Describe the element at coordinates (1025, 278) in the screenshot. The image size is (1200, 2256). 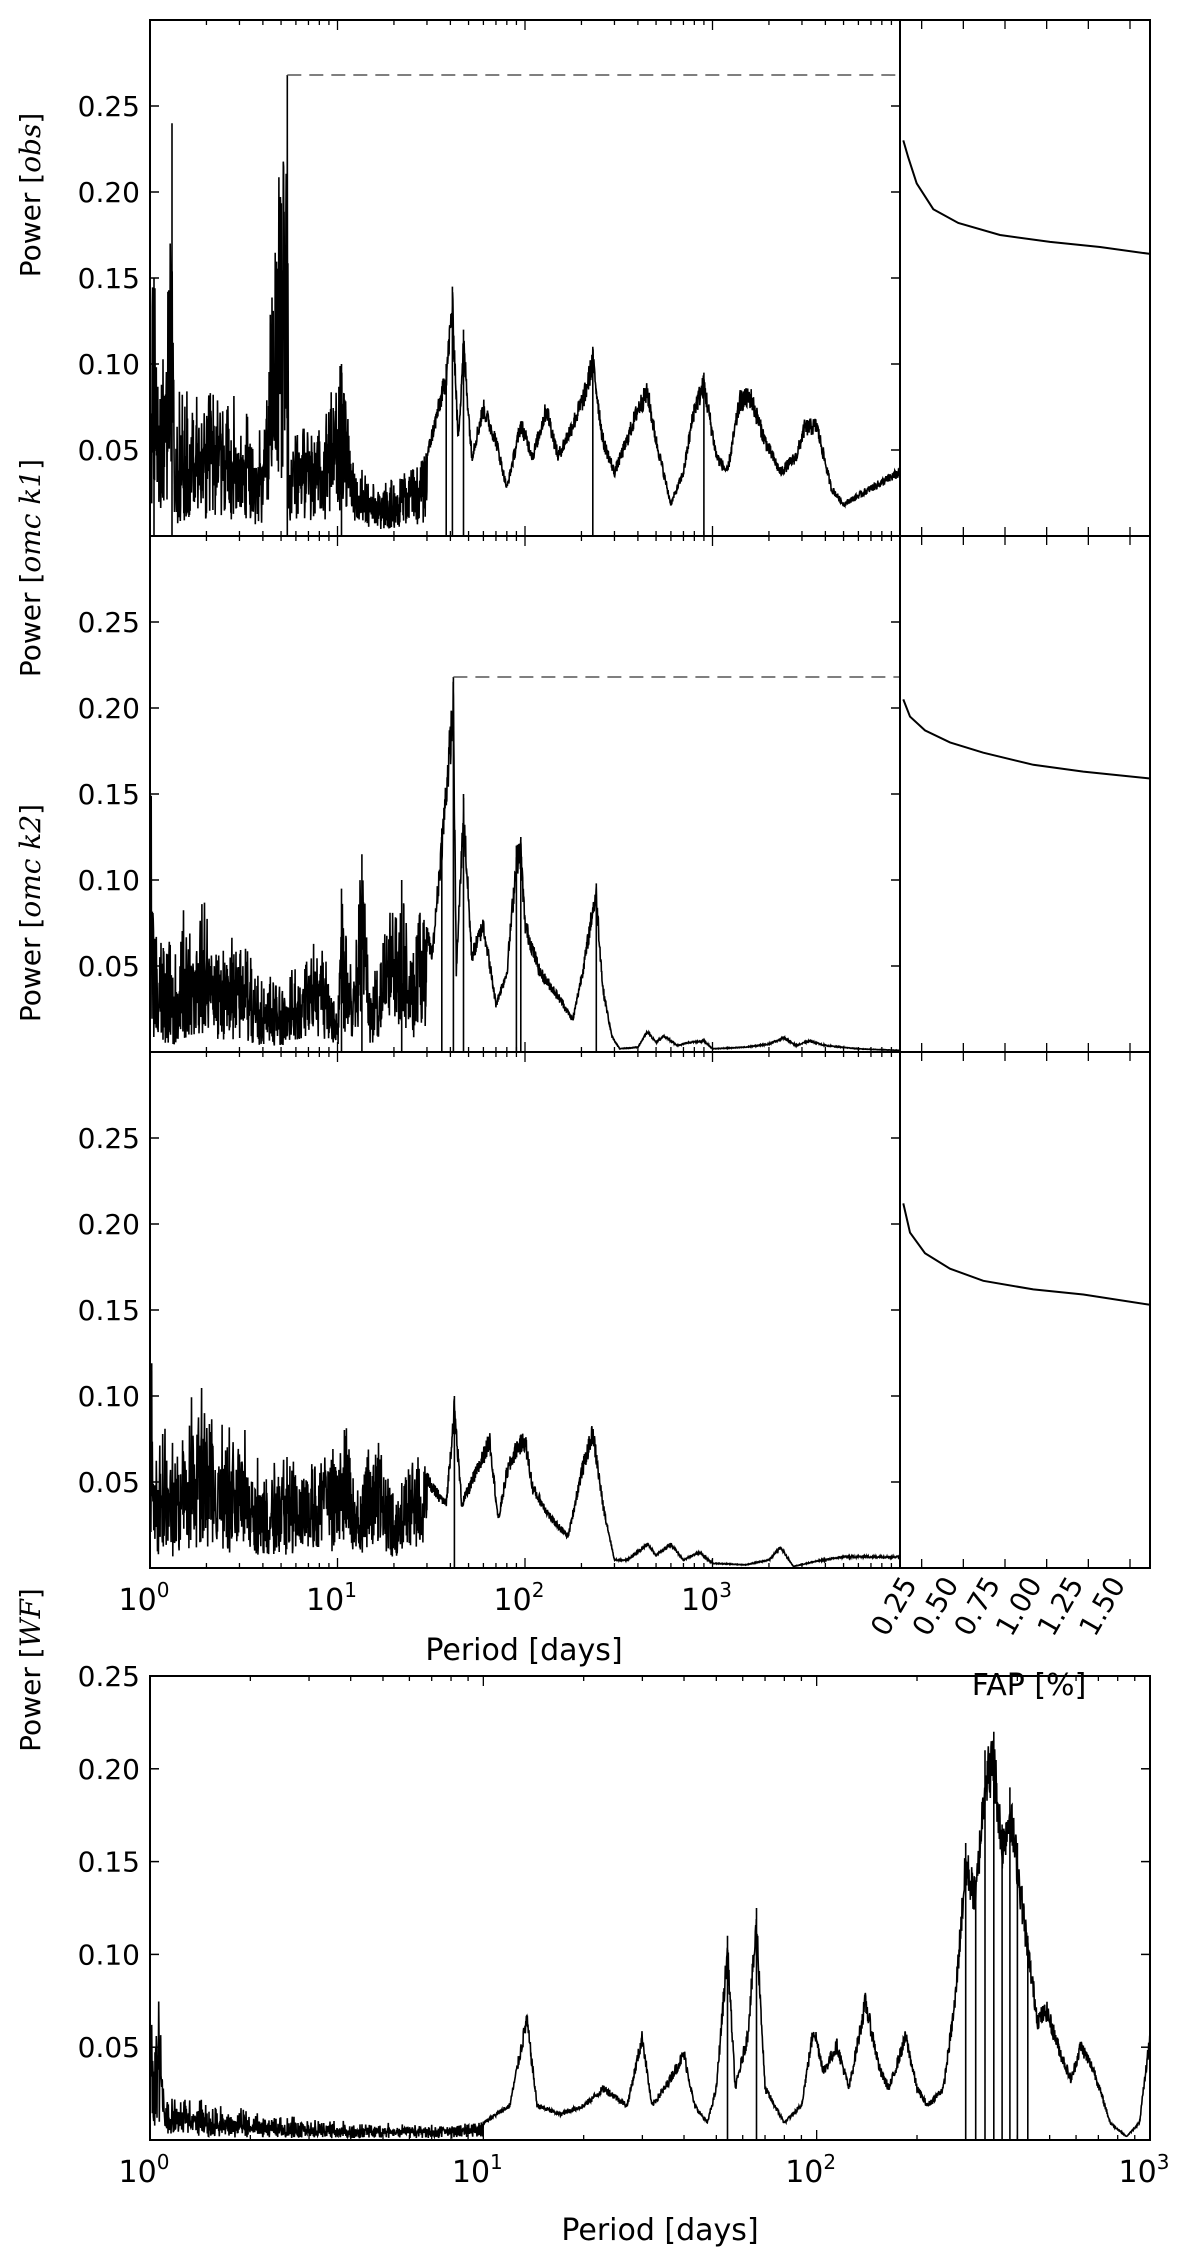
I see `fap-obs-frame` at that location.